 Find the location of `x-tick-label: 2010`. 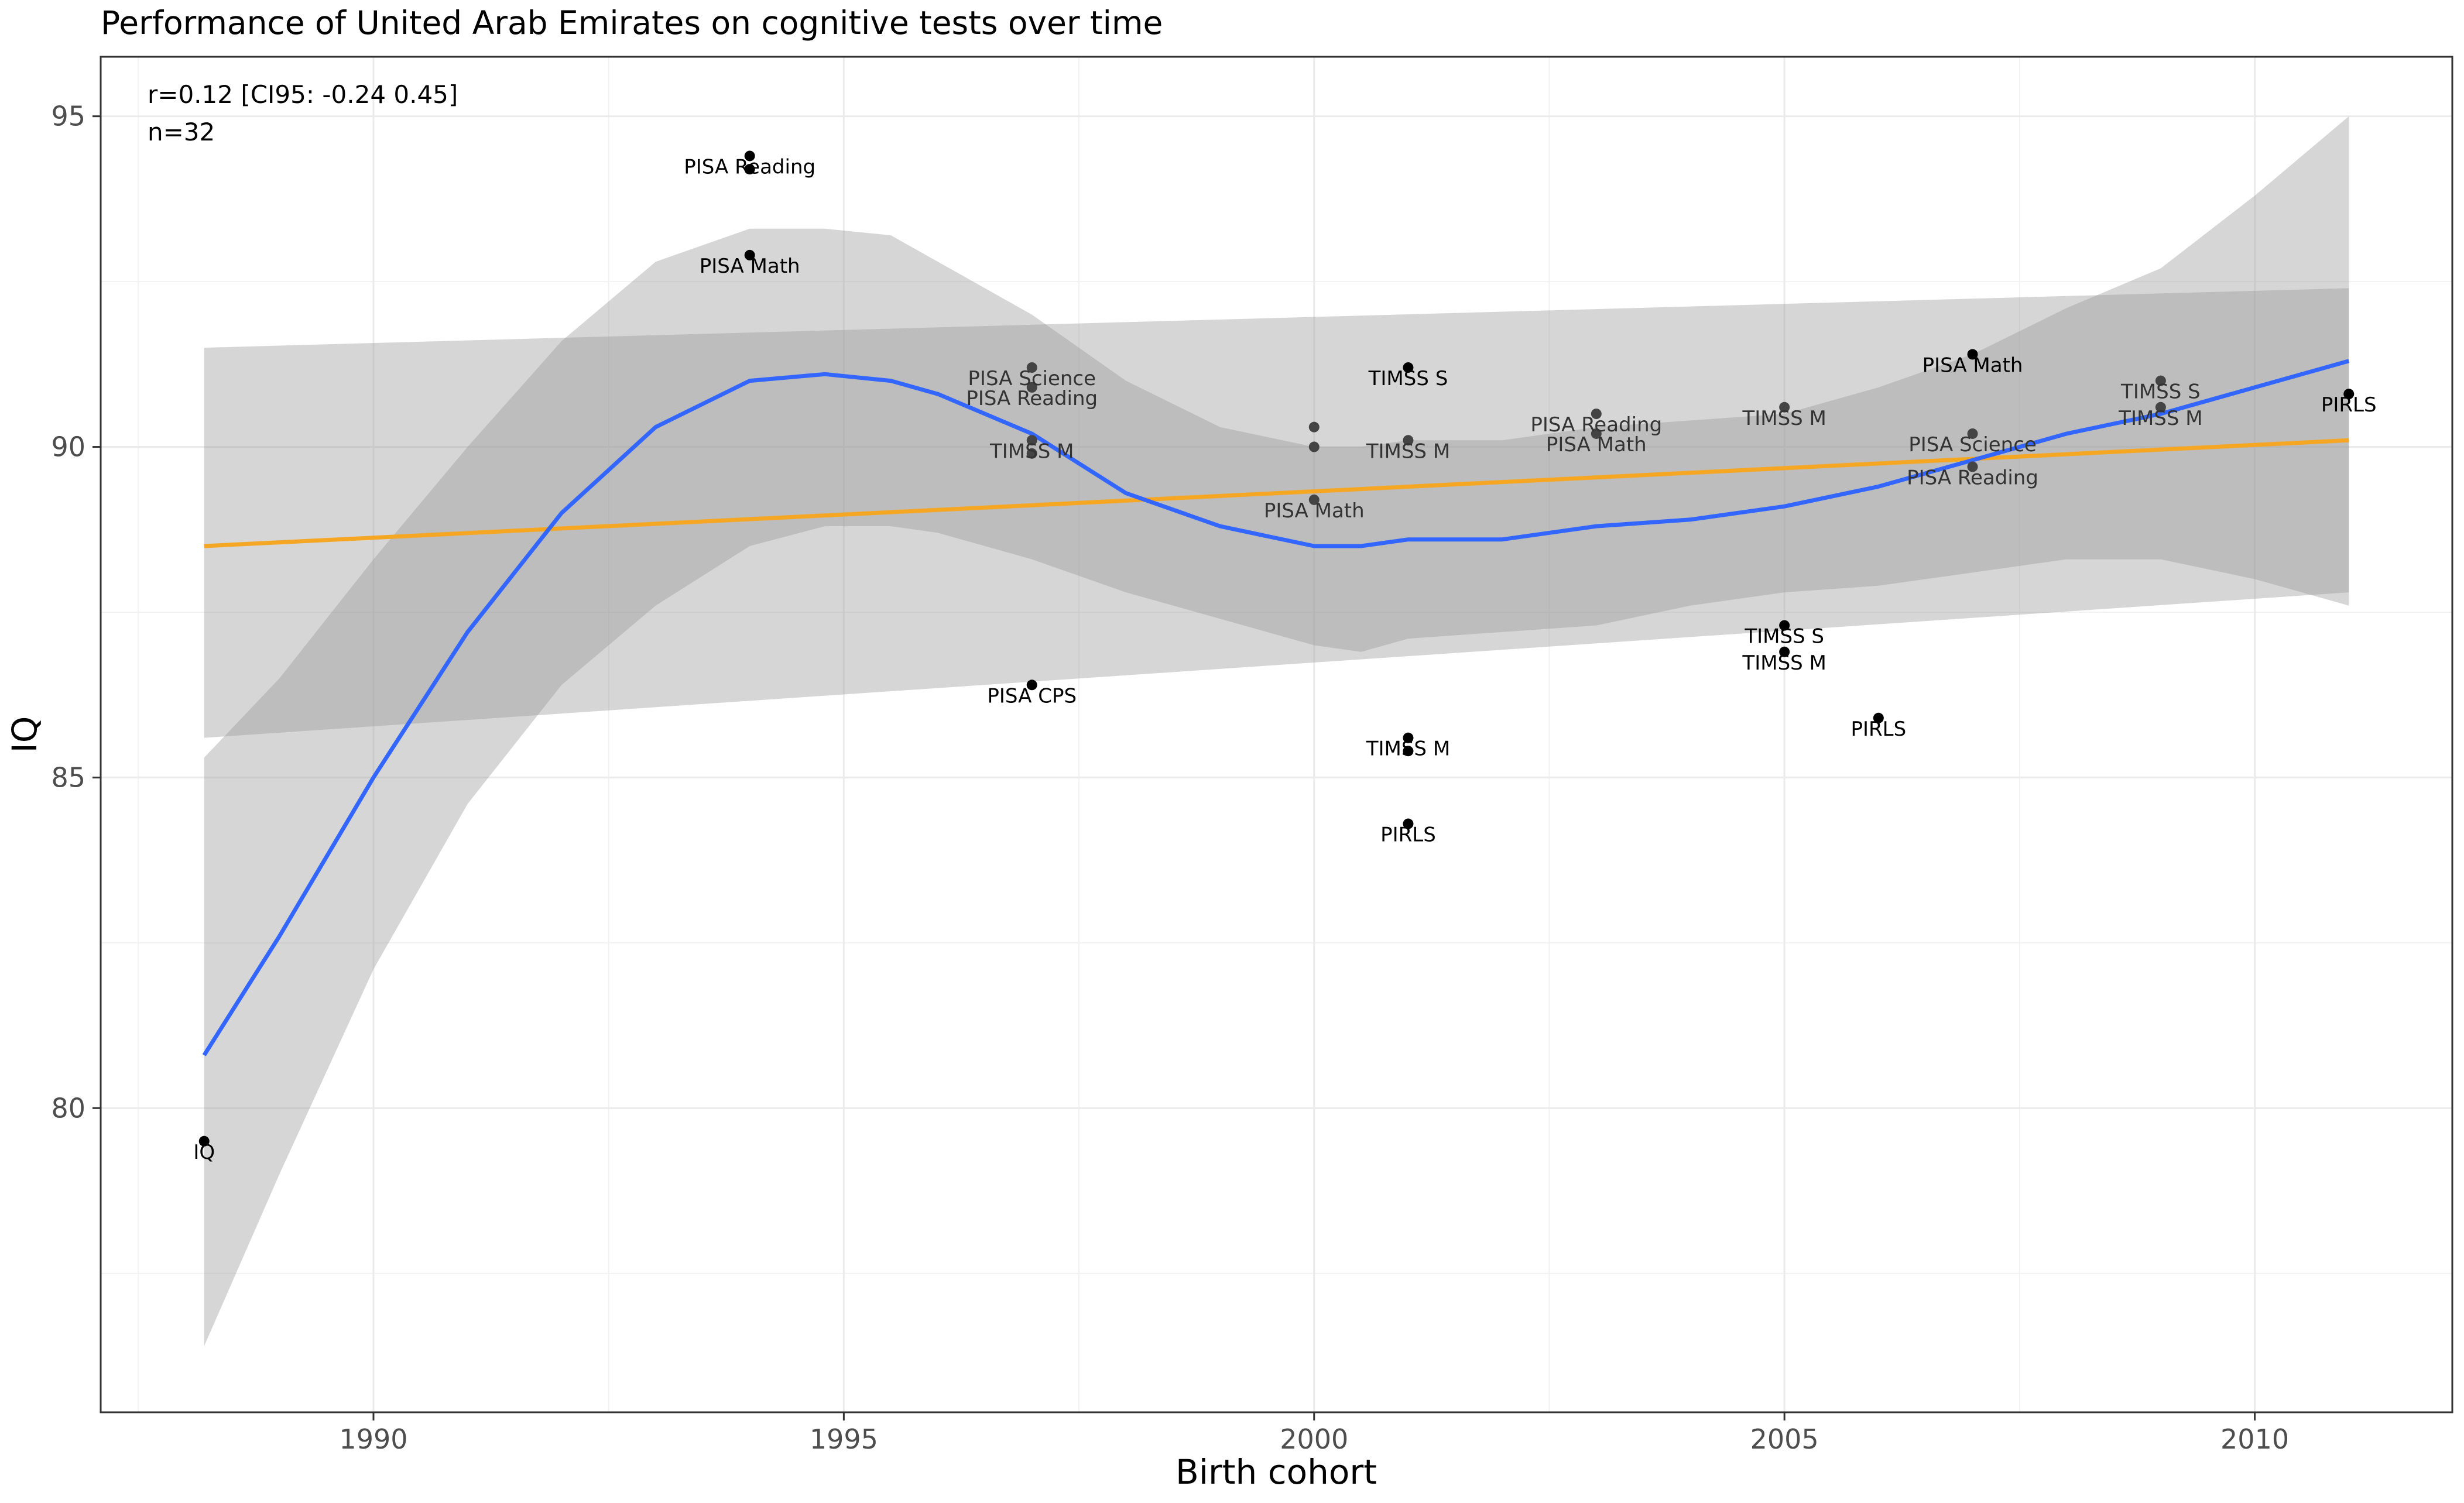

x-tick-label: 2010 is located at coordinates (2254, 1439).